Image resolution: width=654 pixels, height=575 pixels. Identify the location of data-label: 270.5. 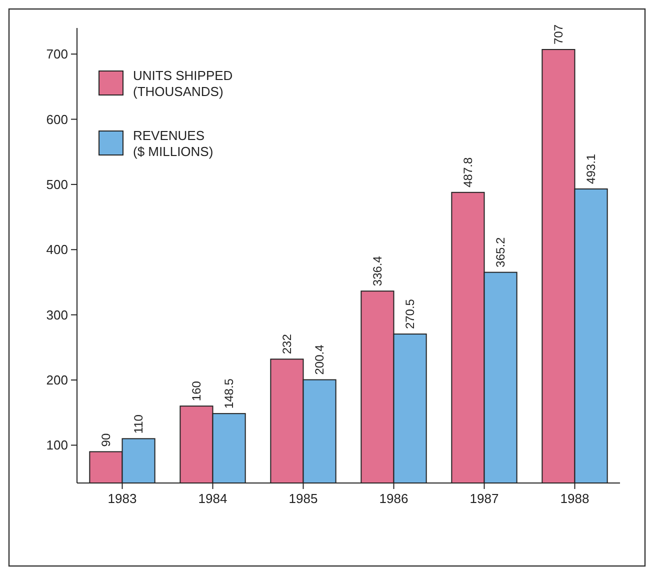
(410, 314).